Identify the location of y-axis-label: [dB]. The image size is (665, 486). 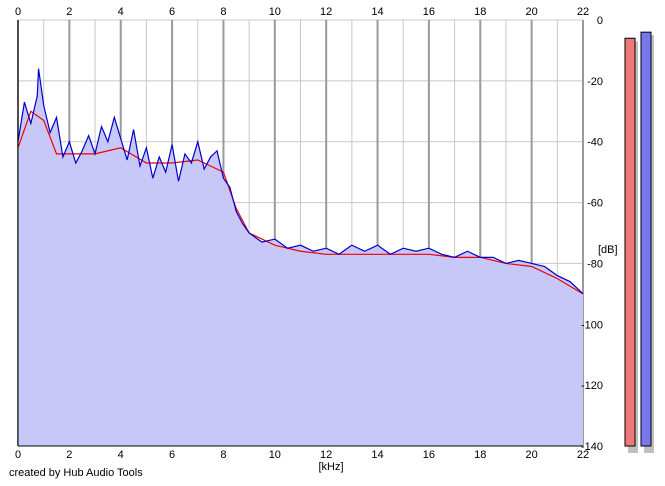
(608, 250).